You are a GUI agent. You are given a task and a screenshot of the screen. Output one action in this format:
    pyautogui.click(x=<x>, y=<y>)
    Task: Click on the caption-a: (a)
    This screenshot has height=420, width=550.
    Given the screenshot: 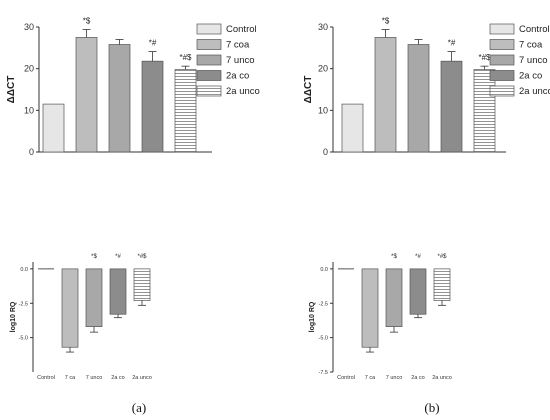 What is the action you would take?
    pyautogui.click(x=139, y=407)
    